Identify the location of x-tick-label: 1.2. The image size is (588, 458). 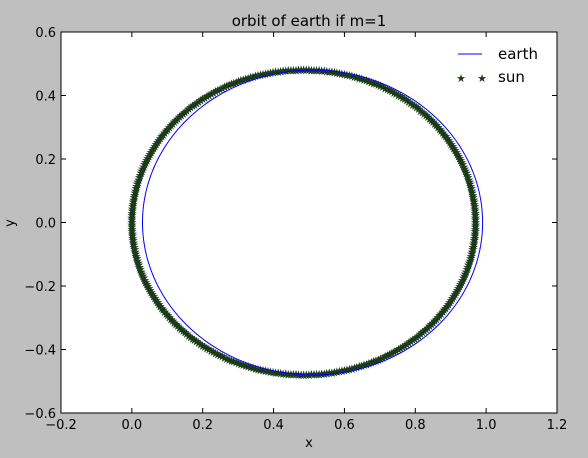
(557, 425).